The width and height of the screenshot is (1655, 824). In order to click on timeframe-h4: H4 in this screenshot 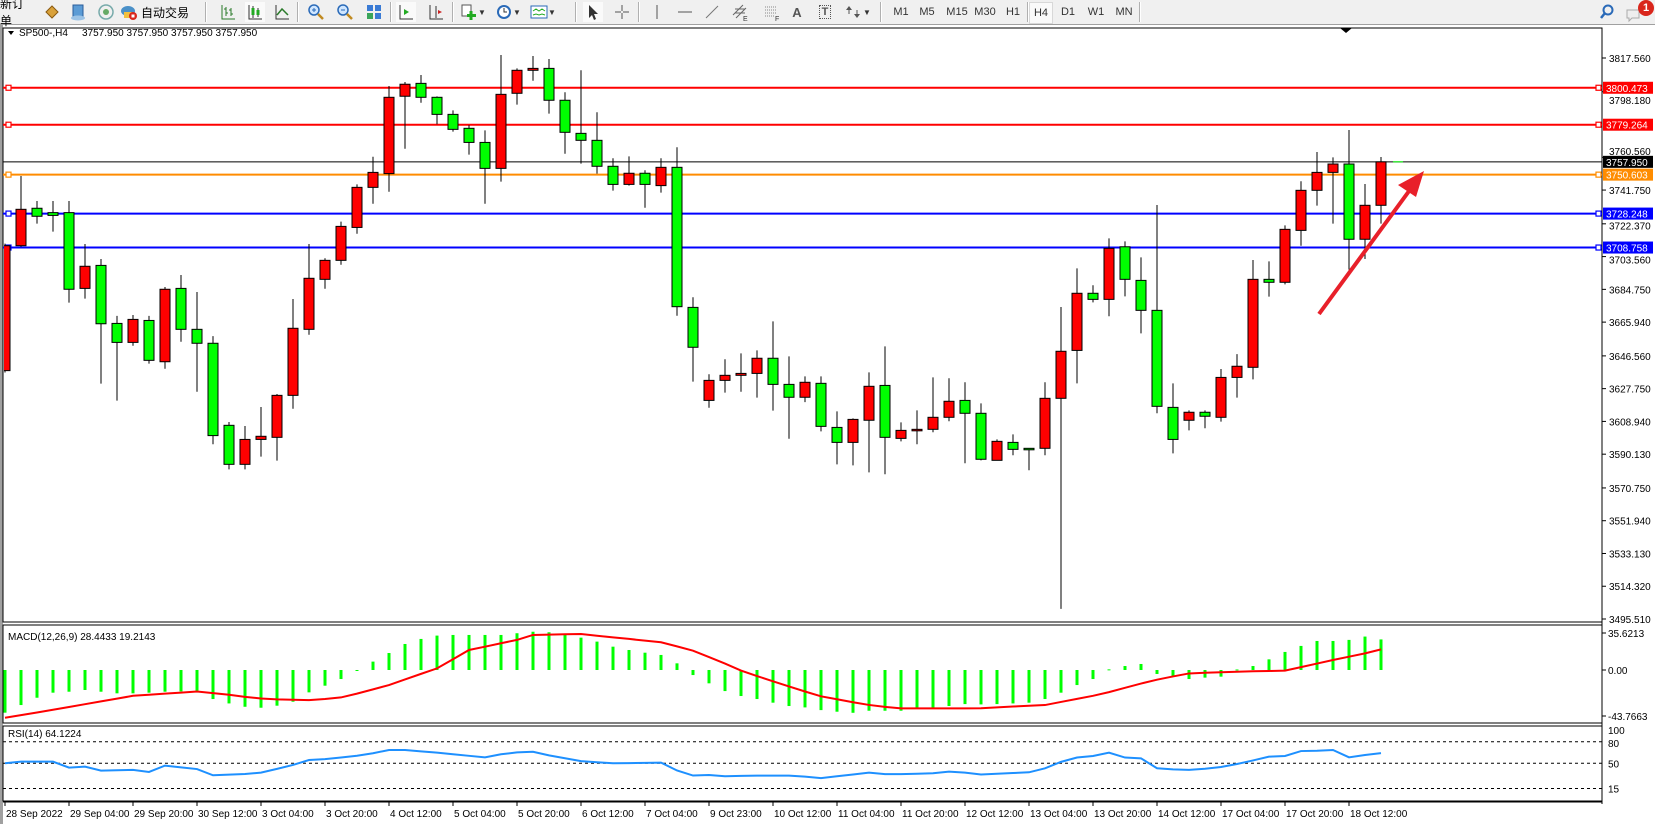, I will do `click(1041, 13)`.